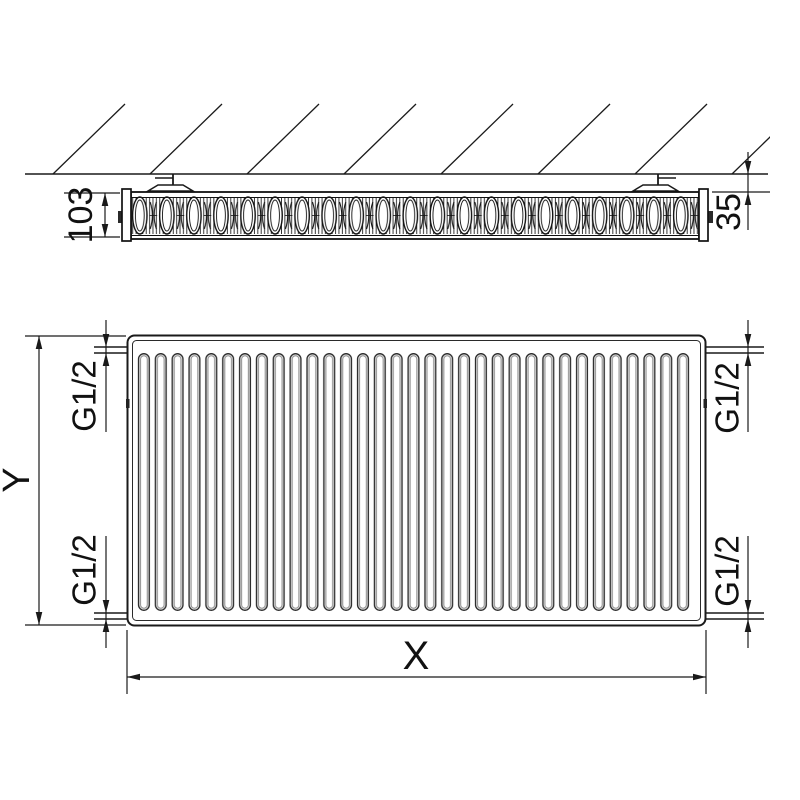 The image size is (800, 800). What do you see at coordinates (655, 183) in the screenshot?
I see `mounting-bracket-right` at bounding box center [655, 183].